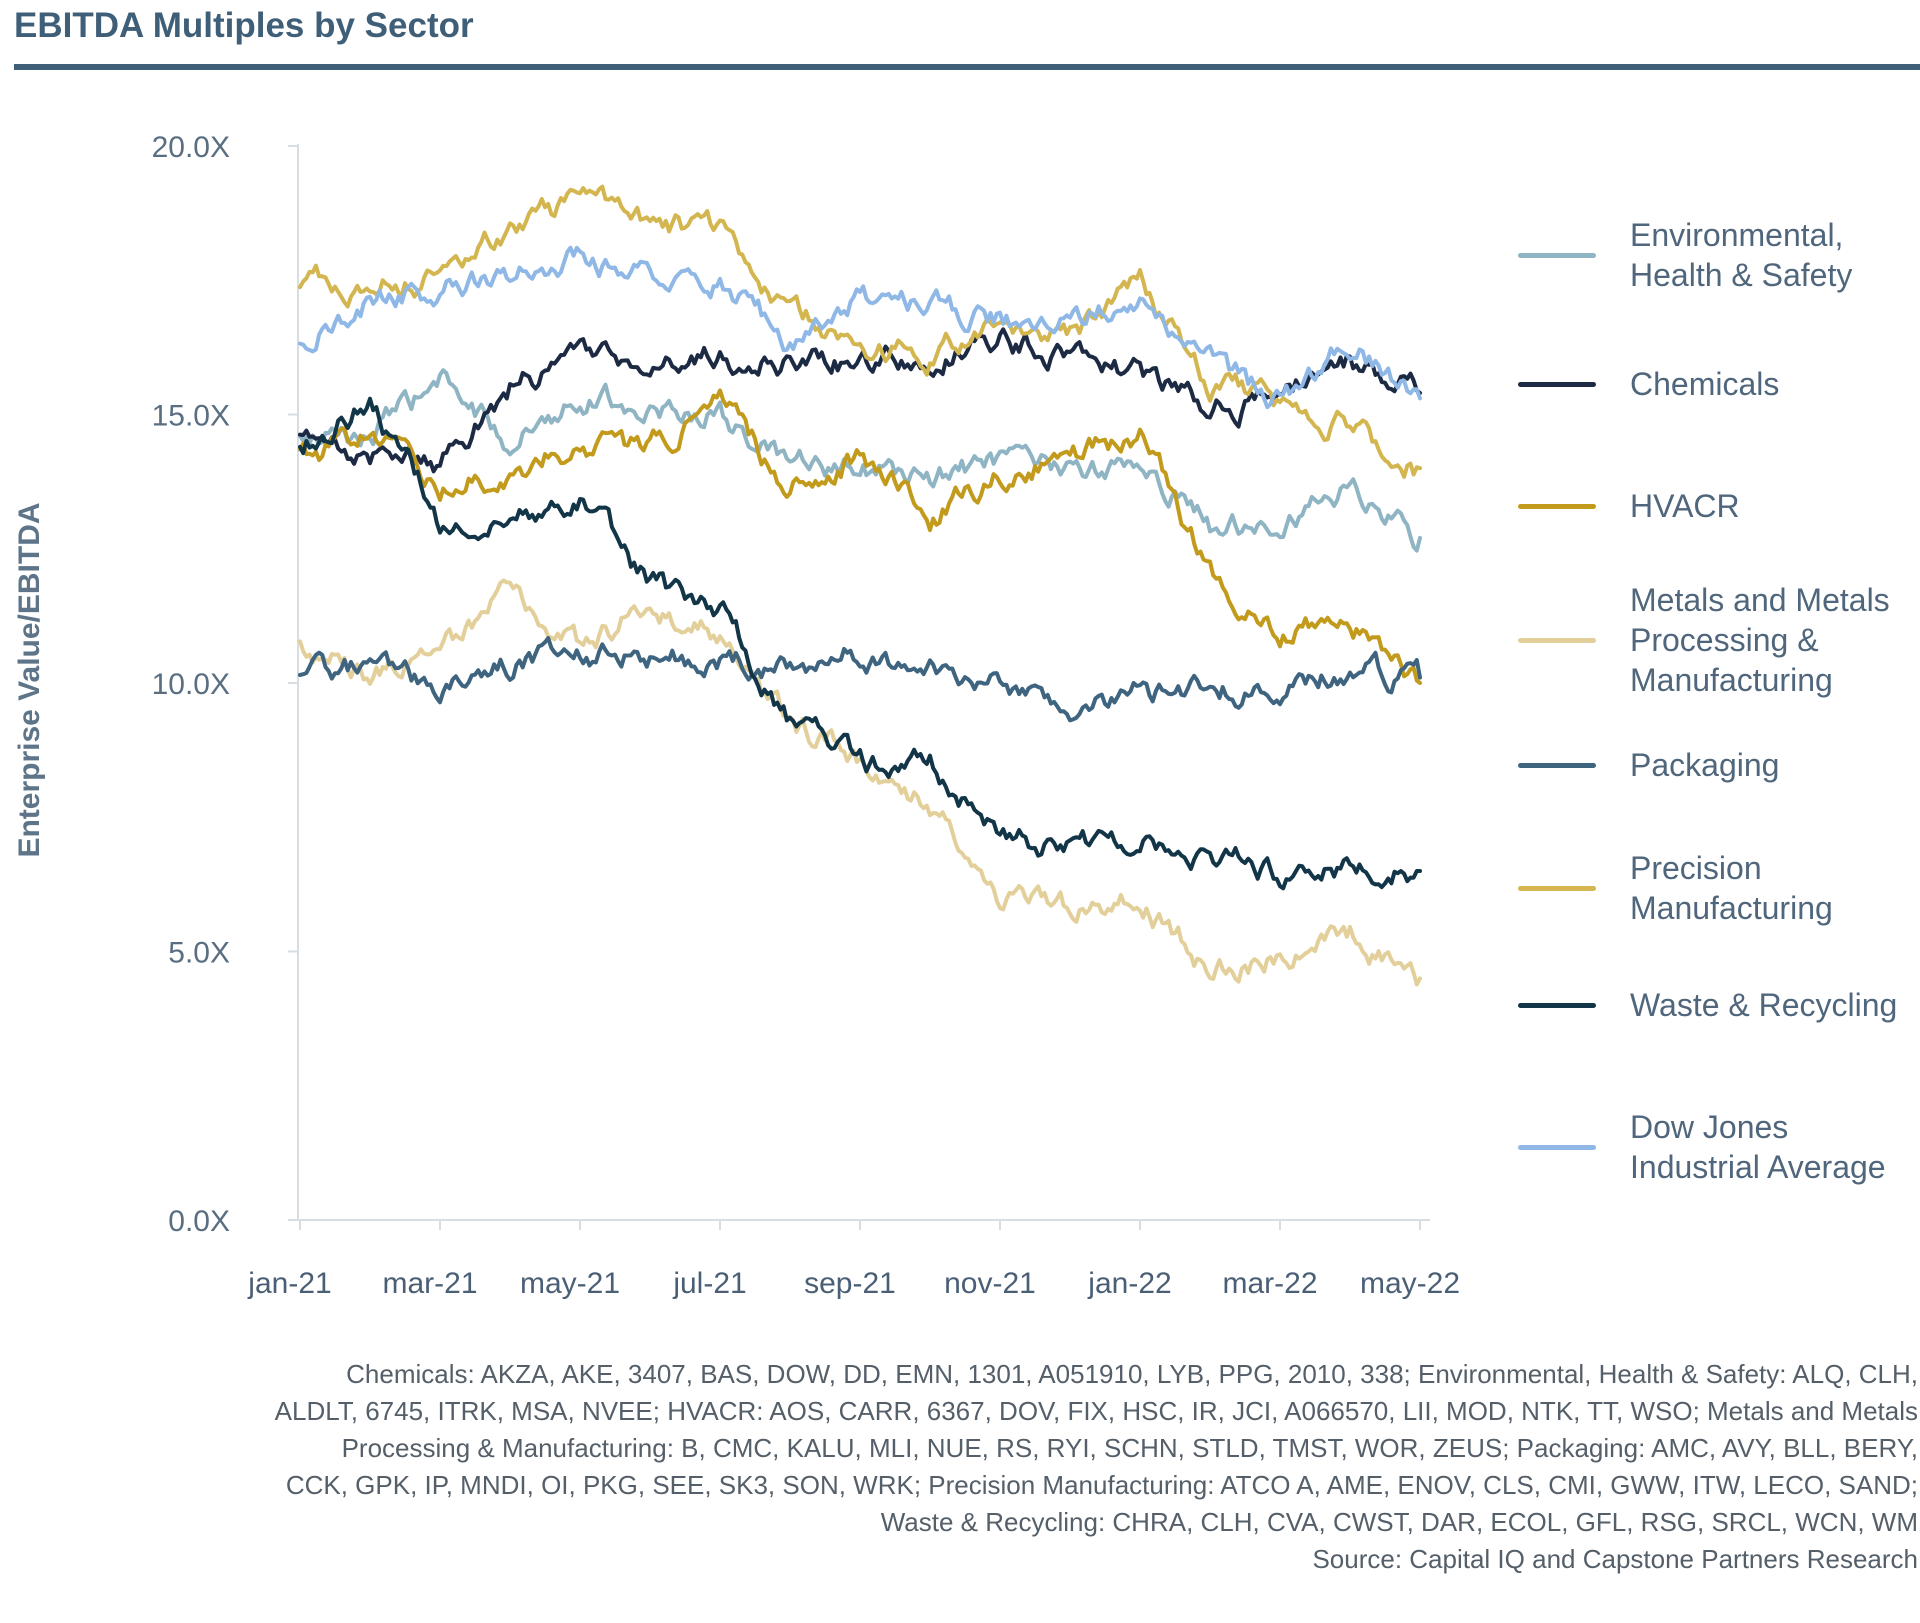 This screenshot has height=1623, width=1920. I want to click on legend-label: Environmental, Health & Safety, so click(1741, 255).